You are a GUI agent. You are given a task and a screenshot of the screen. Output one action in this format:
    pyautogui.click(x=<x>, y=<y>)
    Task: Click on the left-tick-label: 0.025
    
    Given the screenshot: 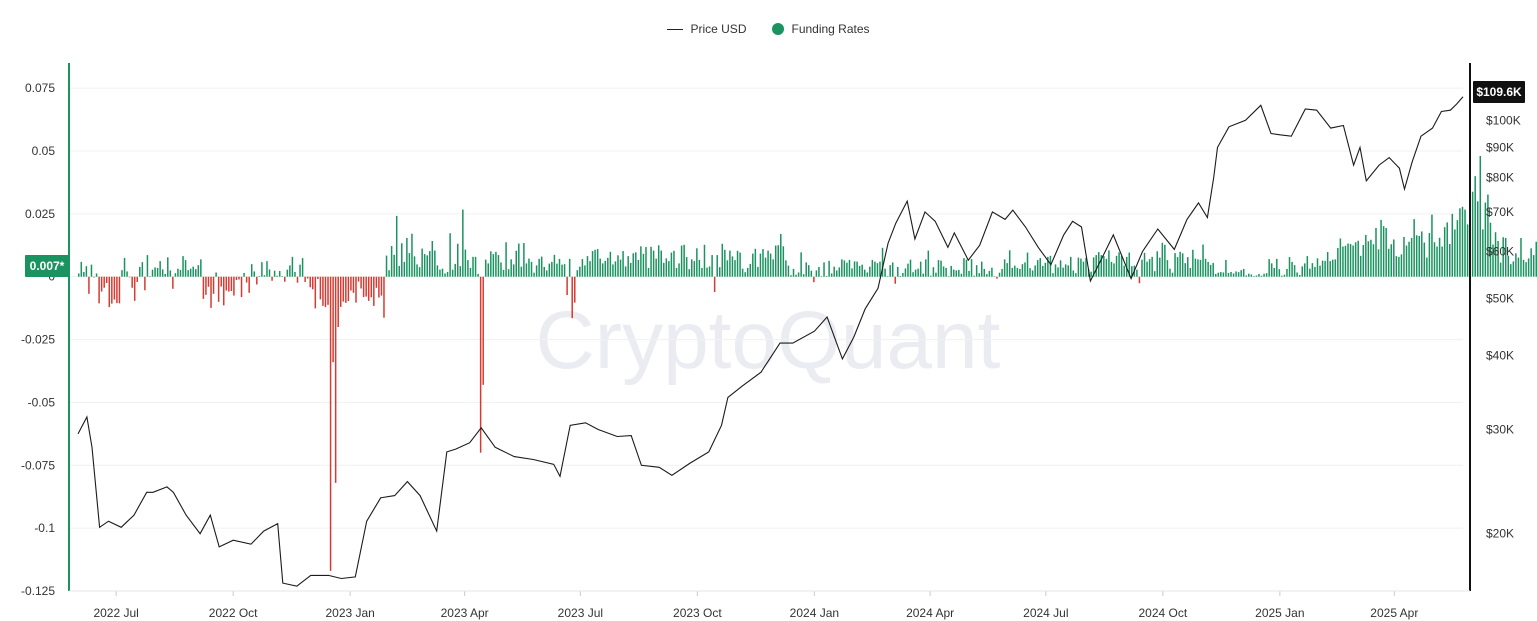 What is the action you would take?
    pyautogui.click(x=40, y=214)
    